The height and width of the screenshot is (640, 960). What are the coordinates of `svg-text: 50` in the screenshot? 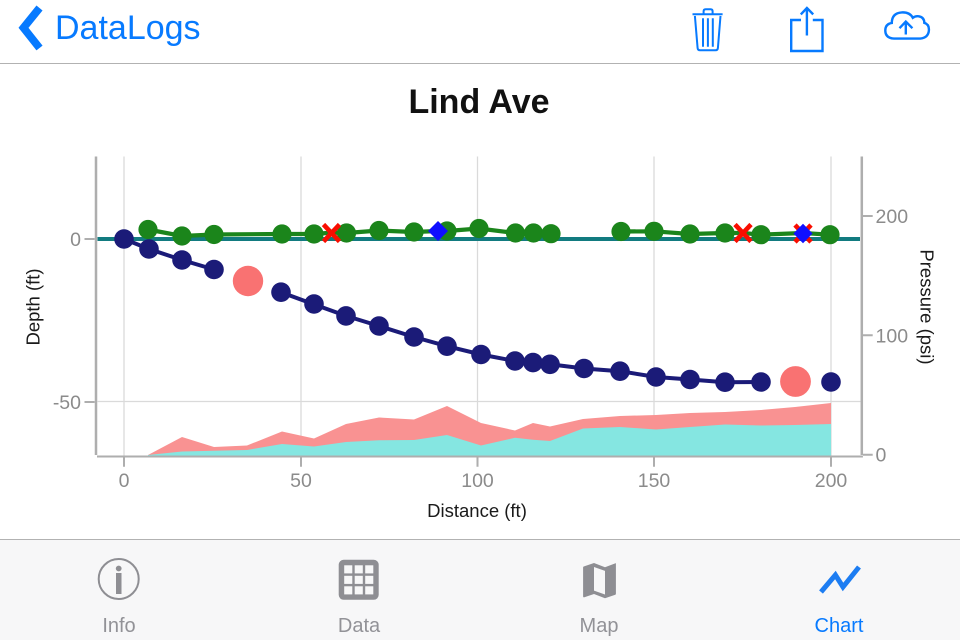 It's located at (301, 481).